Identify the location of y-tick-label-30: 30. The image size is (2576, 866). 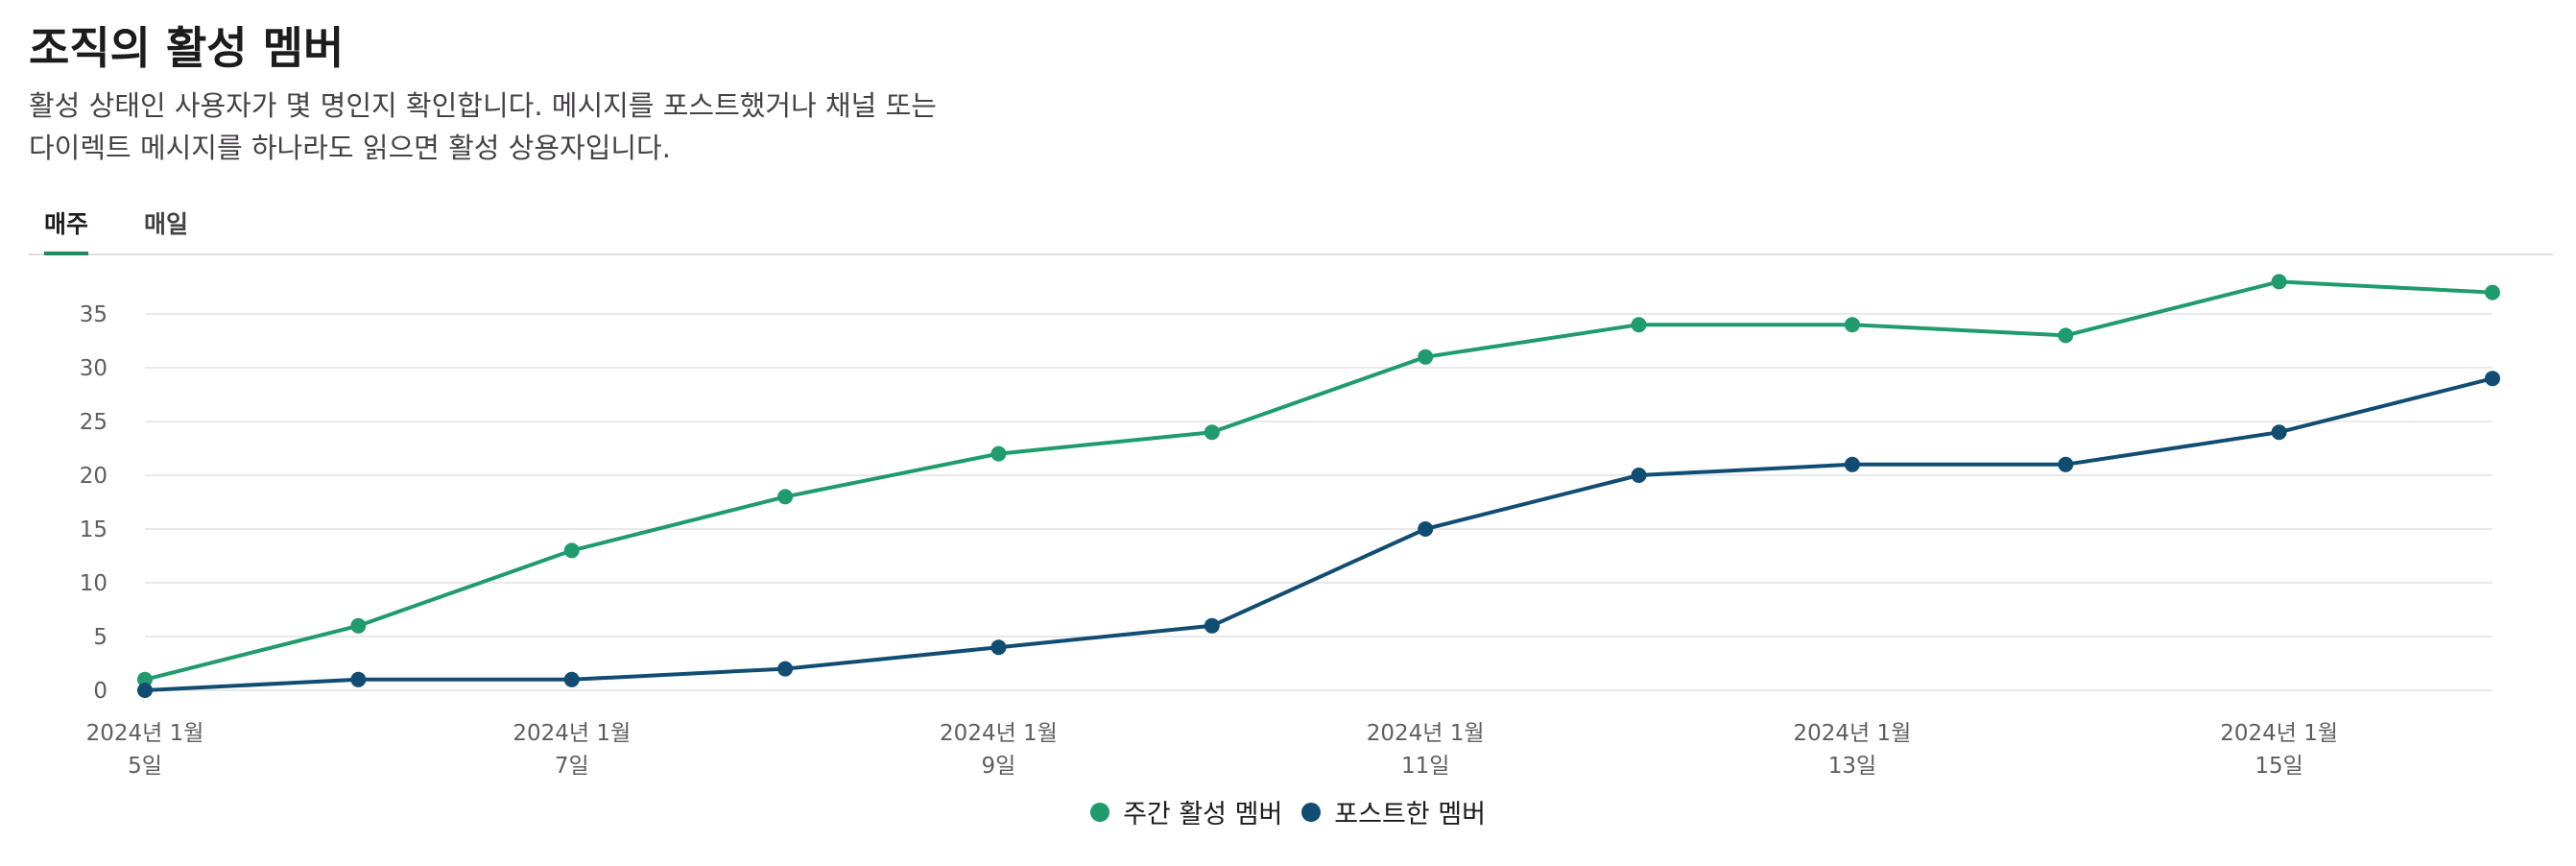
(93, 369).